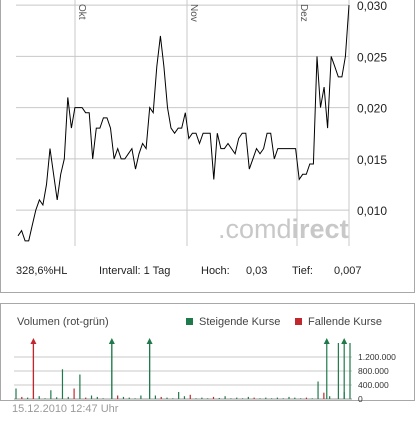 This screenshot has width=417, height=425. I want to click on high-value: 0,03, so click(257, 271).